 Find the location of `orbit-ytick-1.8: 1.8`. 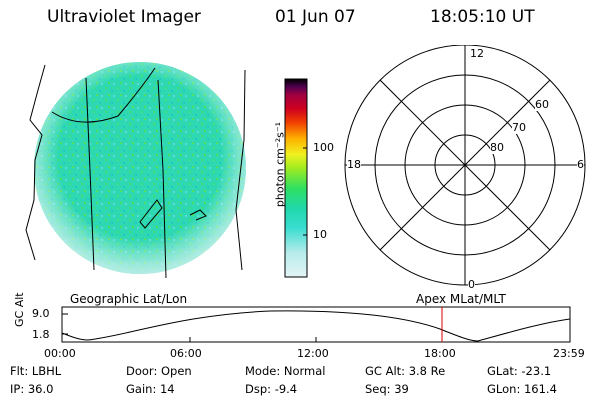

orbit-ytick-1.8: 1.8 is located at coordinates (41, 334).